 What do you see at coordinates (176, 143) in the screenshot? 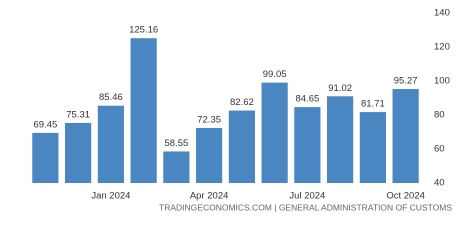
I see `value-label: 58.55` at bounding box center [176, 143].